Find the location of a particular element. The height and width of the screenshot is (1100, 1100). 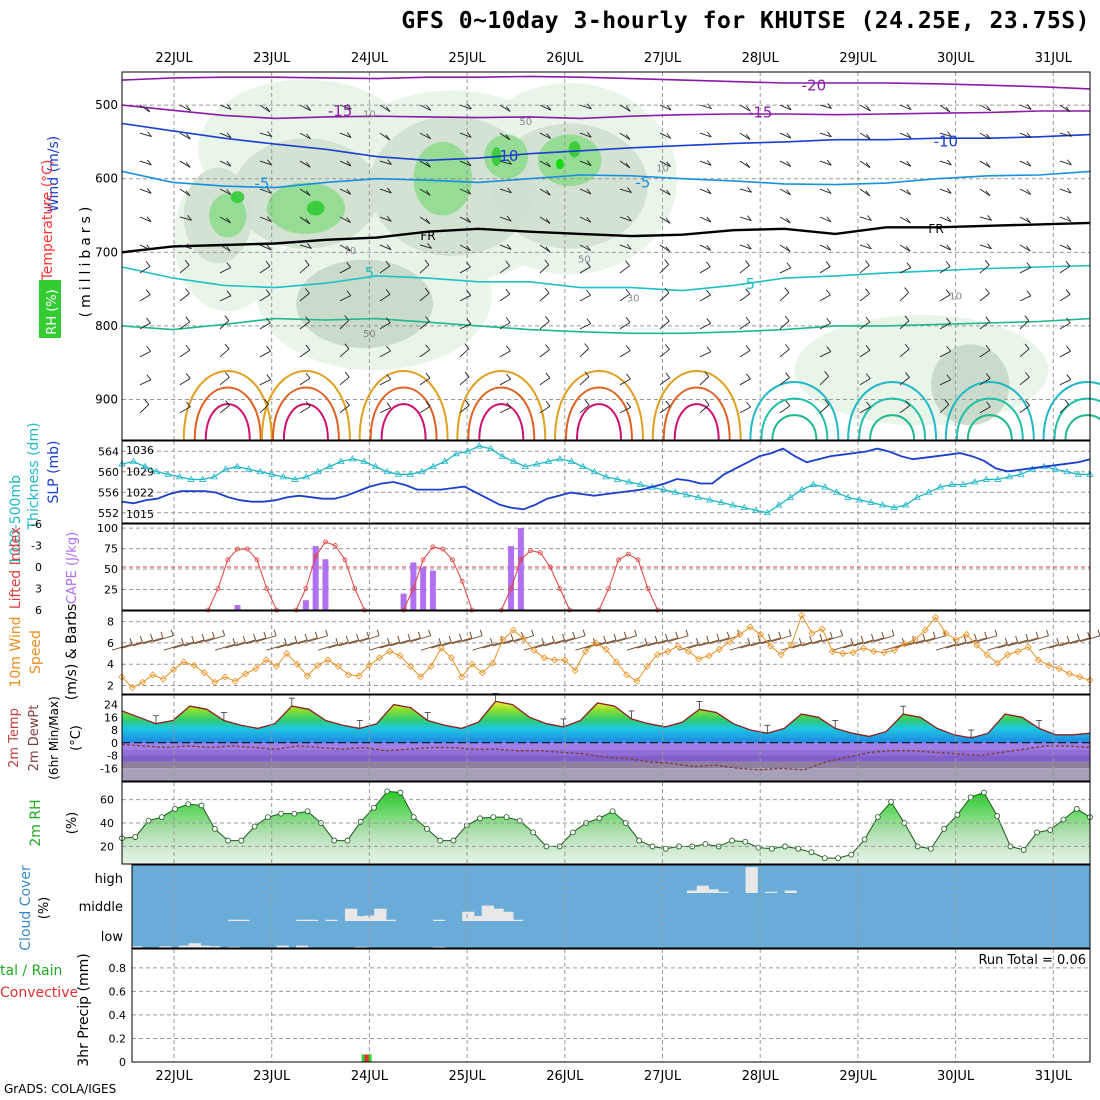

top-date-label: 24JUL is located at coordinates (370, 58).